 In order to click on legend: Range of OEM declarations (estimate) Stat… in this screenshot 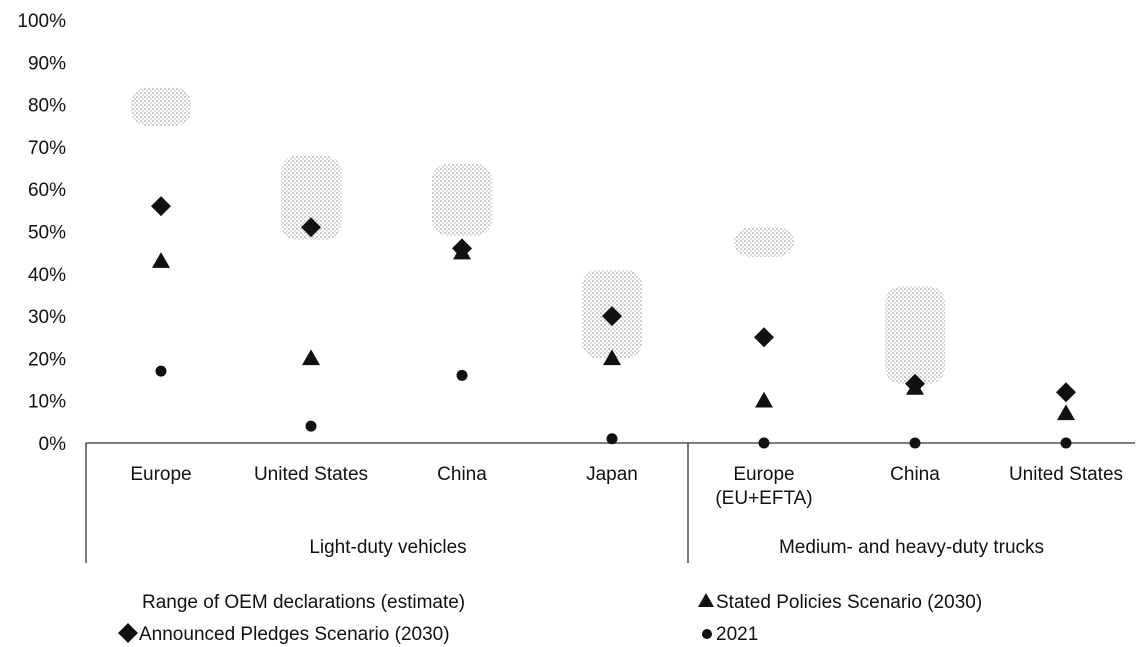, I will do `click(550, 618)`.